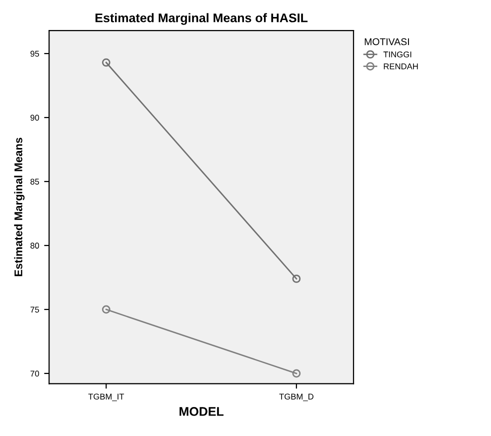 The image size is (491, 436). What do you see at coordinates (35, 53) in the screenshot?
I see `y-tick-label: 95` at bounding box center [35, 53].